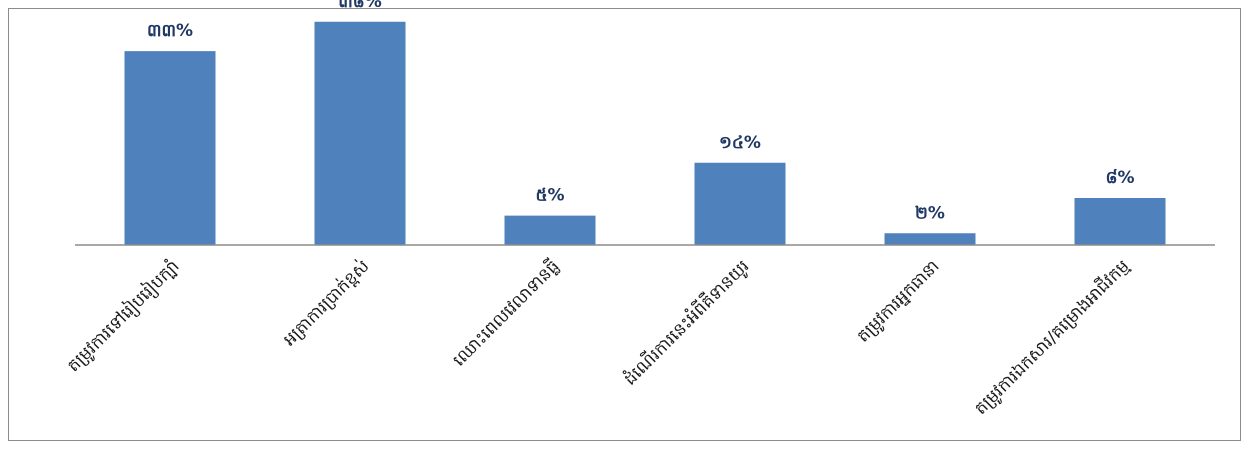 This screenshot has width=1251, height=451. Describe the element at coordinates (740, 143) in the screenshot. I see `data-label-4: ១៤%` at that location.